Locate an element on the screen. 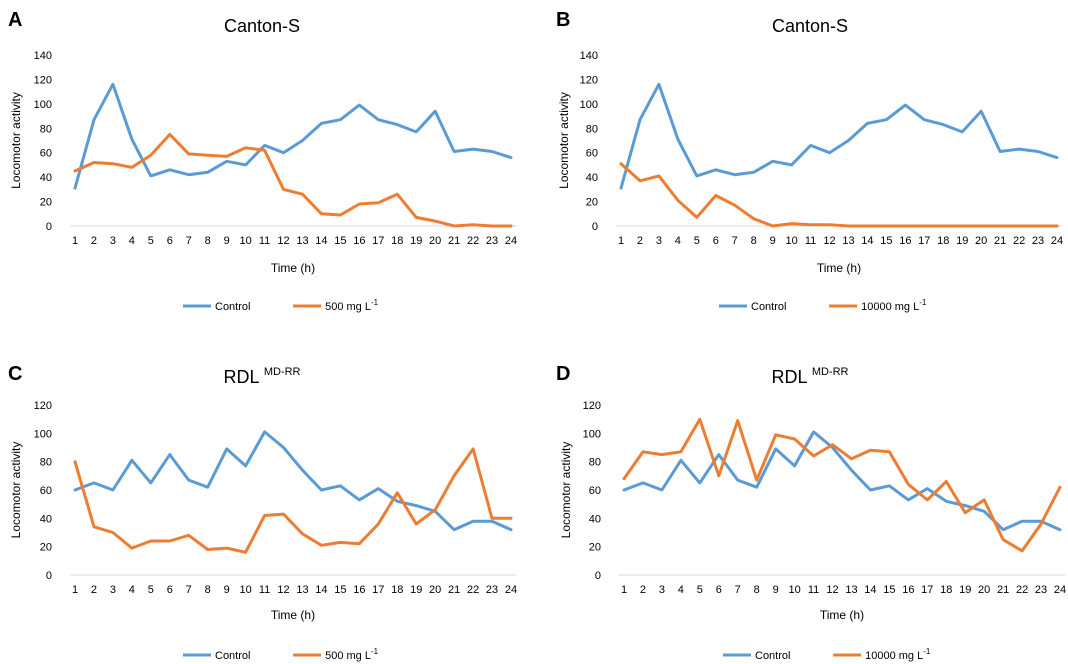 This screenshot has width=1068, height=664. x-tick-label: 20 is located at coordinates (435, 590).